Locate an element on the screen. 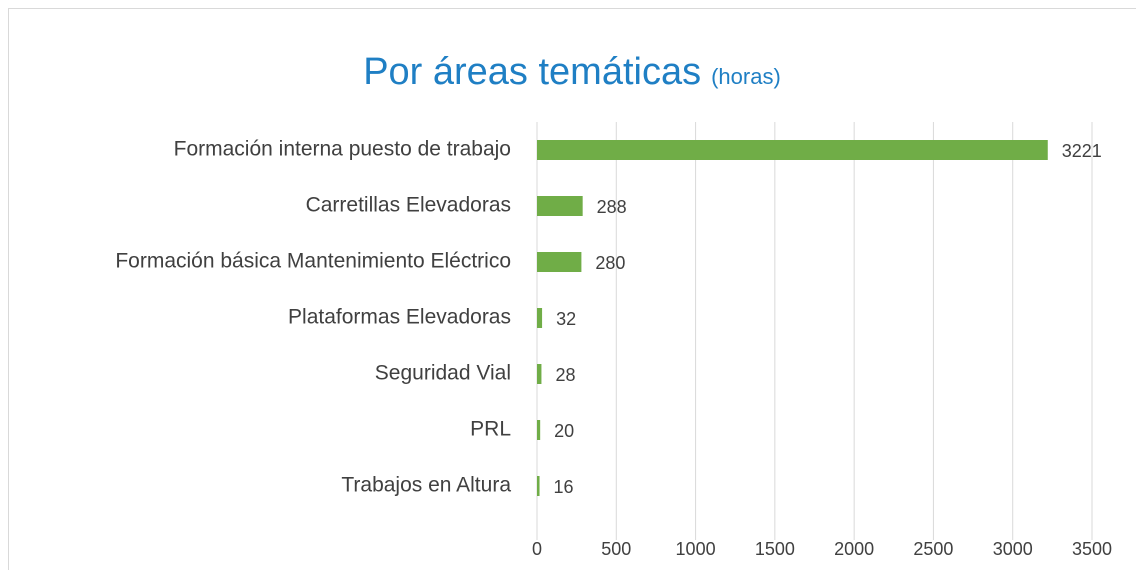 The width and height of the screenshot is (1136, 570). value-label: 16 is located at coordinates (564, 487).